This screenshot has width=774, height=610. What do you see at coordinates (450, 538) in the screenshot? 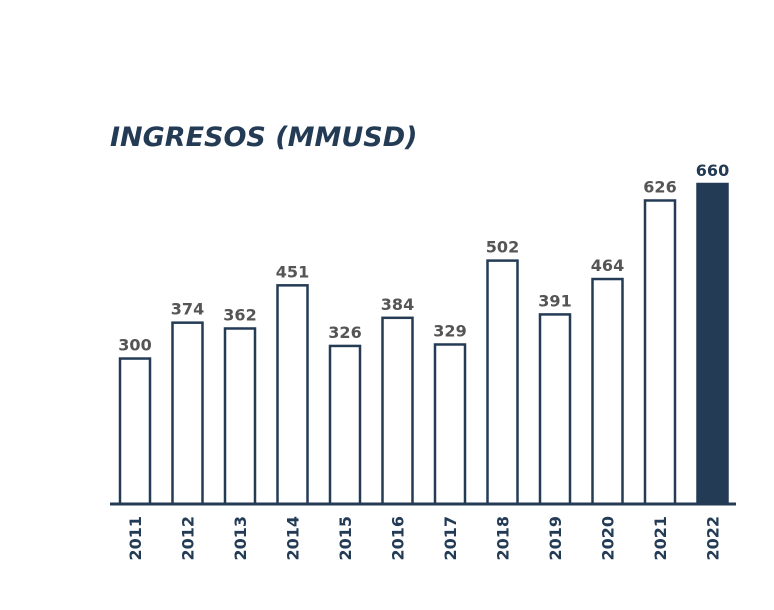
I see `tick-label-2017: 2017` at bounding box center [450, 538].